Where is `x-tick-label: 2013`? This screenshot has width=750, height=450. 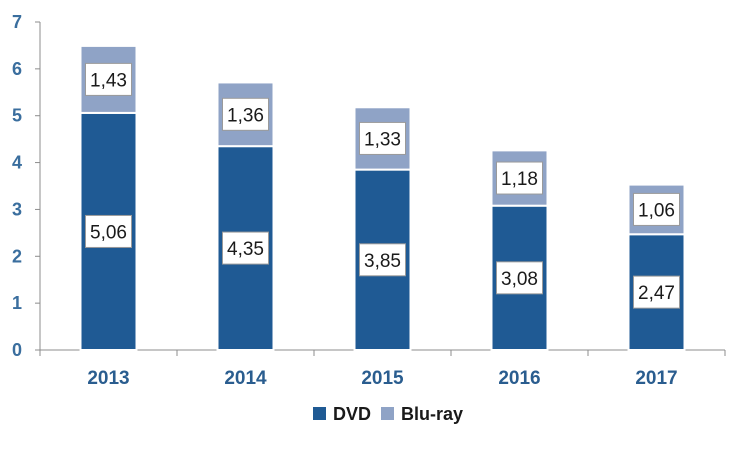 x-tick-label: 2013 is located at coordinates (108, 378).